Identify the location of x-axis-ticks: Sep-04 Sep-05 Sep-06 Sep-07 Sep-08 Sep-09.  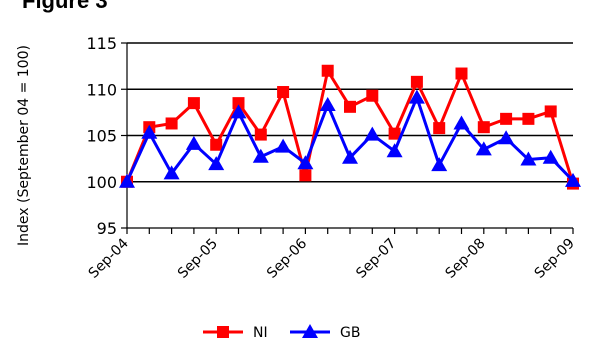
(332, 255).